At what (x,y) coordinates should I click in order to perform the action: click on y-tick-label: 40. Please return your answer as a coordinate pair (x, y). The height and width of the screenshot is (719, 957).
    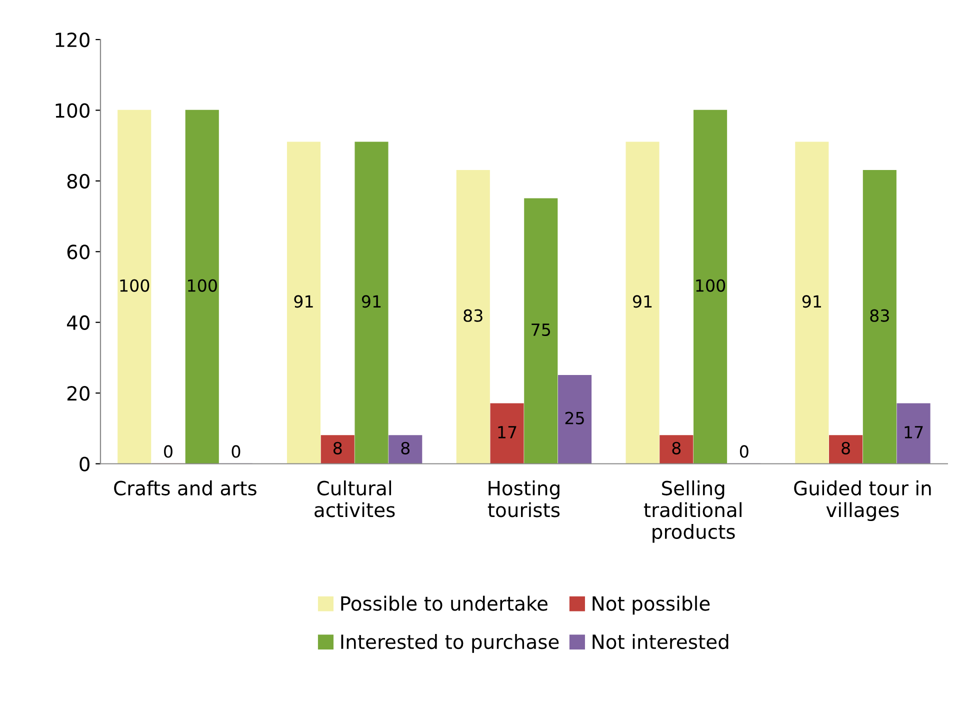
    Looking at the image, I should click on (78, 322).